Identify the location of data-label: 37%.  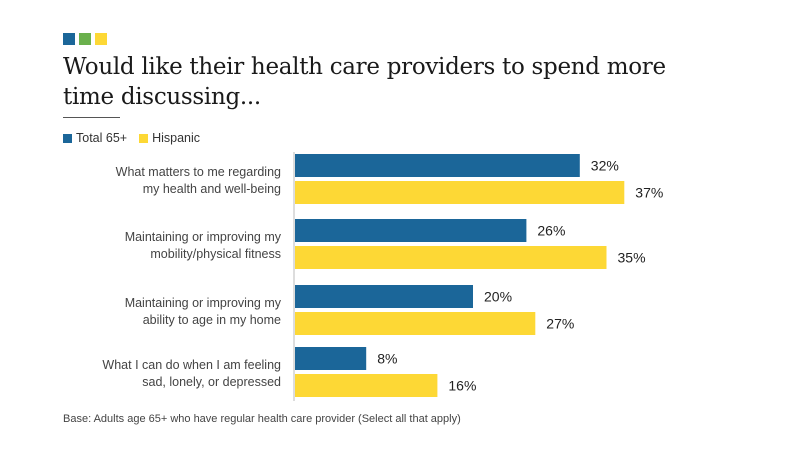
(649, 193).